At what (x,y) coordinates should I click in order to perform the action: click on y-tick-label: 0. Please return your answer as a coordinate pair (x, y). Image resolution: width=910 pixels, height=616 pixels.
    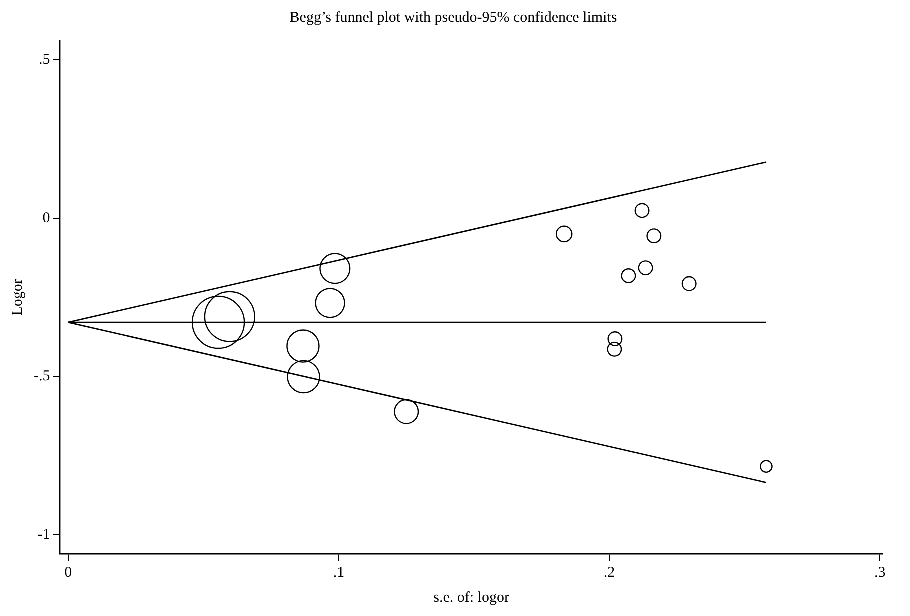
    Looking at the image, I should click on (46, 218).